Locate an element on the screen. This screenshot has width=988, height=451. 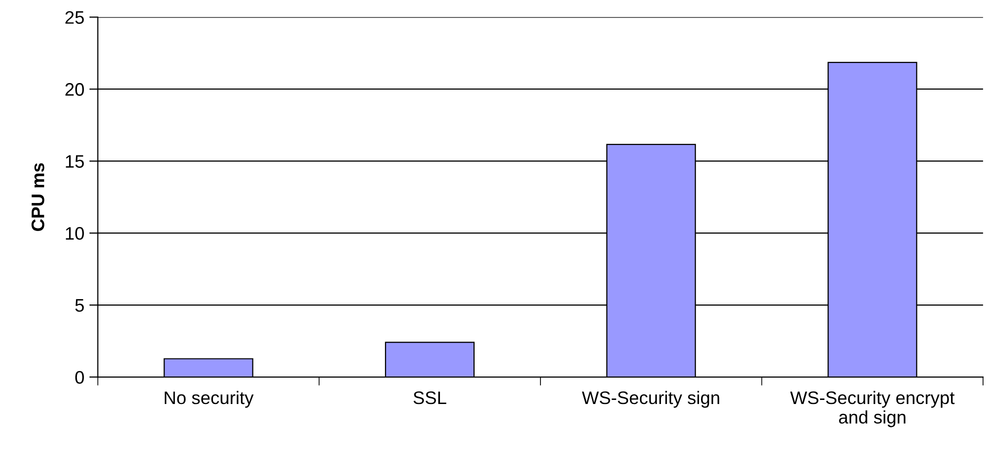
y-tick-label: 0 is located at coordinates (79, 377).